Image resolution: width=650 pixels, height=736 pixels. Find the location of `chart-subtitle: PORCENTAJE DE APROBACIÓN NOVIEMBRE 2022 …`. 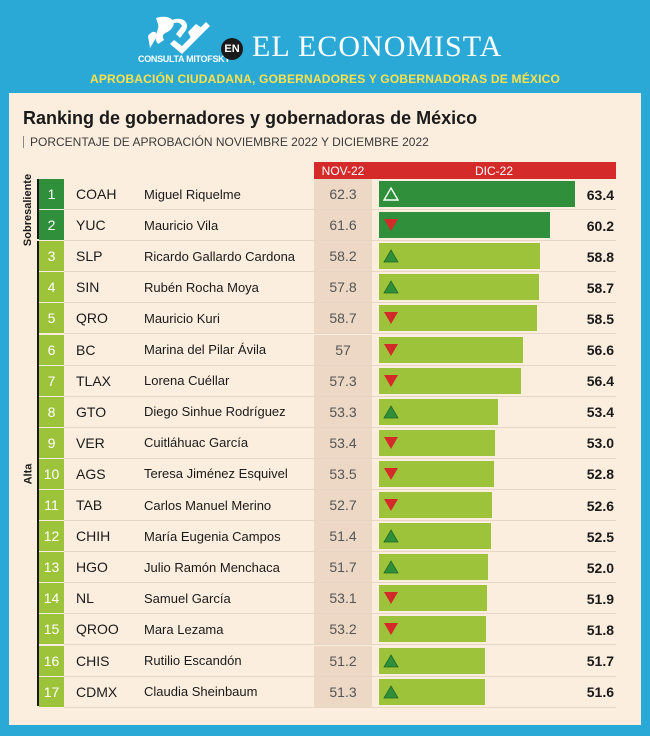

chart-subtitle: PORCENTAJE DE APROBACIÓN NOVIEMBRE 2022 … is located at coordinates (226, 142).